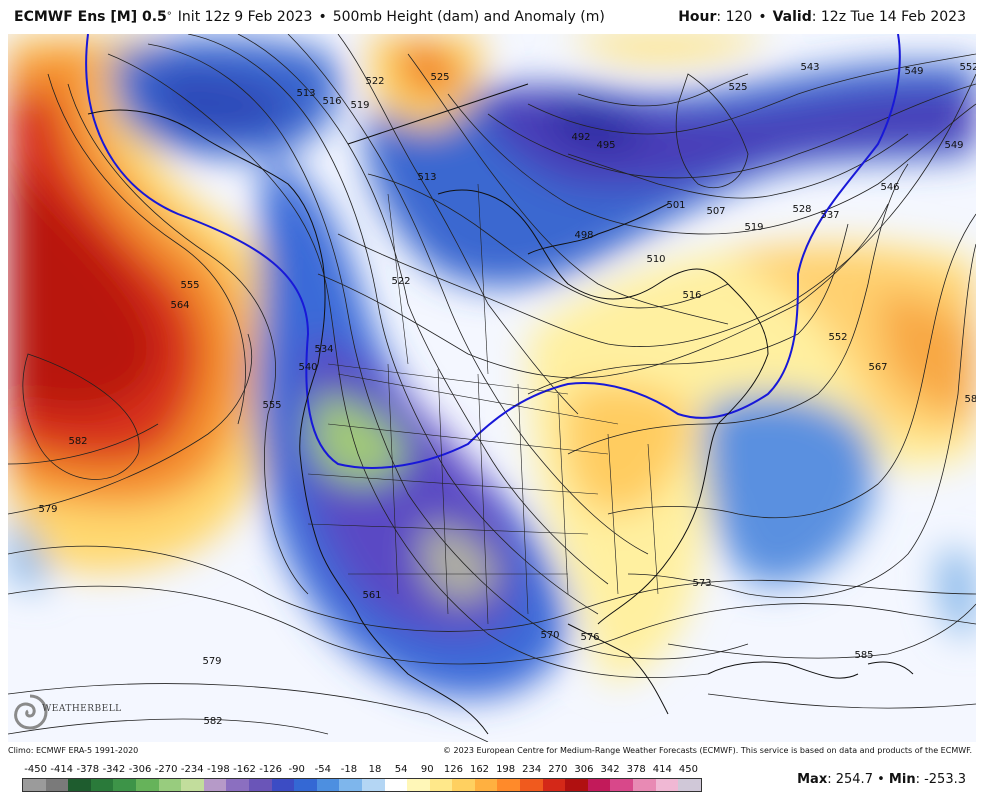 This screenshot has height=808, width=984. Describe the element at coordinates (940, 779) in the screenshot. I see `min-value: : -253.3` at that location.